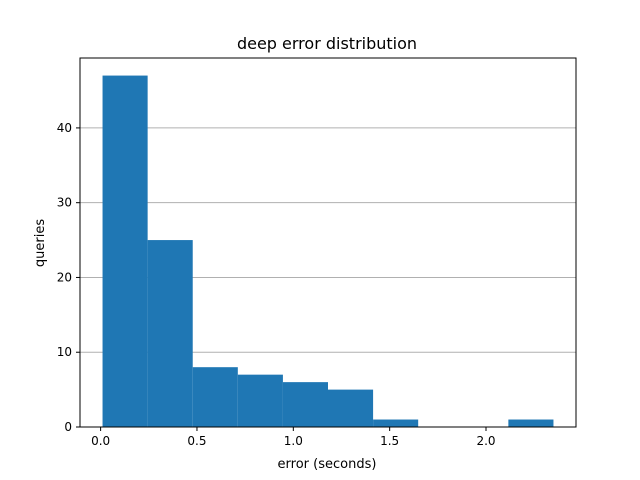 This screenshot has width=640, height=480. Describe the element at coordinates (64, 203) in the screenshot. I see `y-tick-label-3: 30` at that location.